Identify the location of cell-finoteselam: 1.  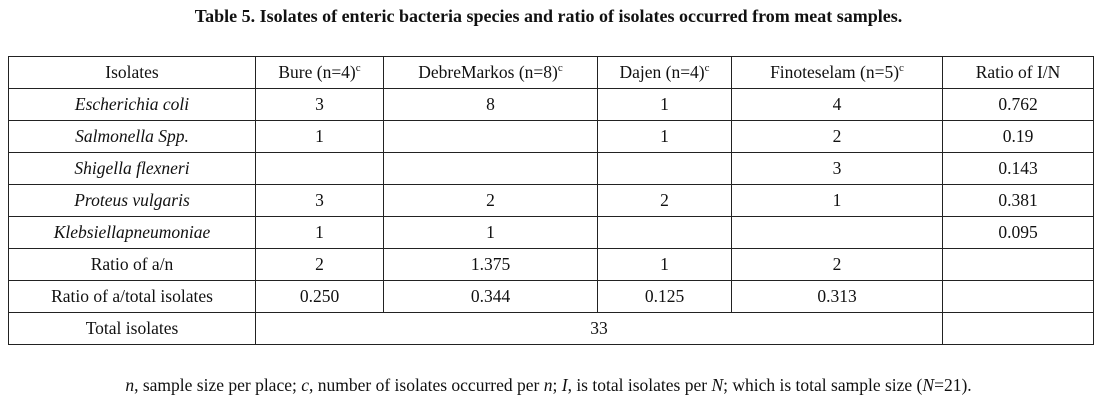
(837, 200).